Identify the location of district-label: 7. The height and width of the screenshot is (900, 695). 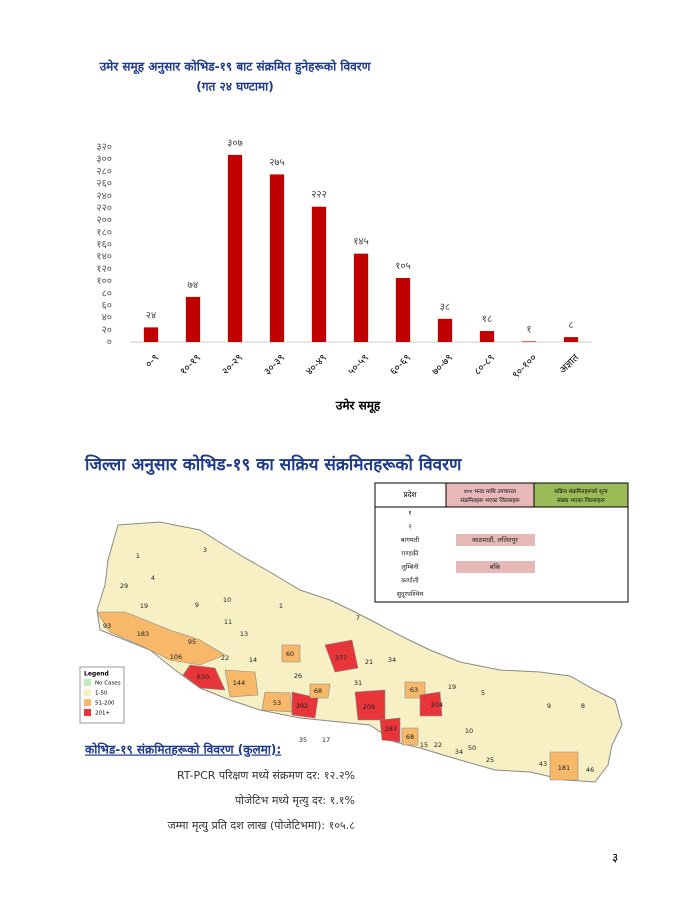
(358, 618).